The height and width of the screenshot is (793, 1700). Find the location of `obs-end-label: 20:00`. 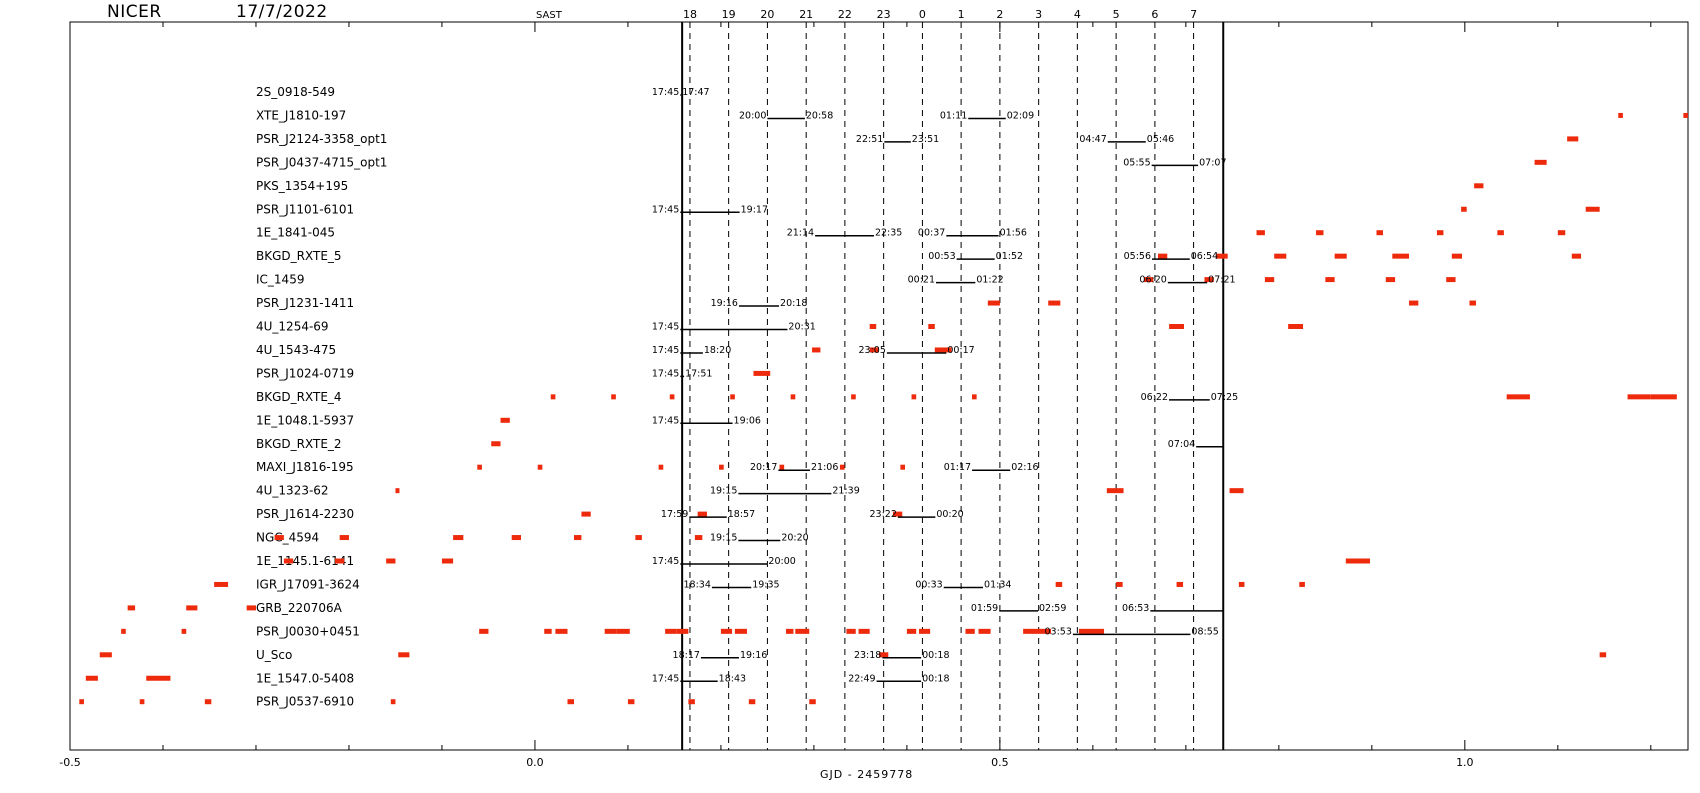

obs-end-label: 20:00 is located at coordinates (781, 561).